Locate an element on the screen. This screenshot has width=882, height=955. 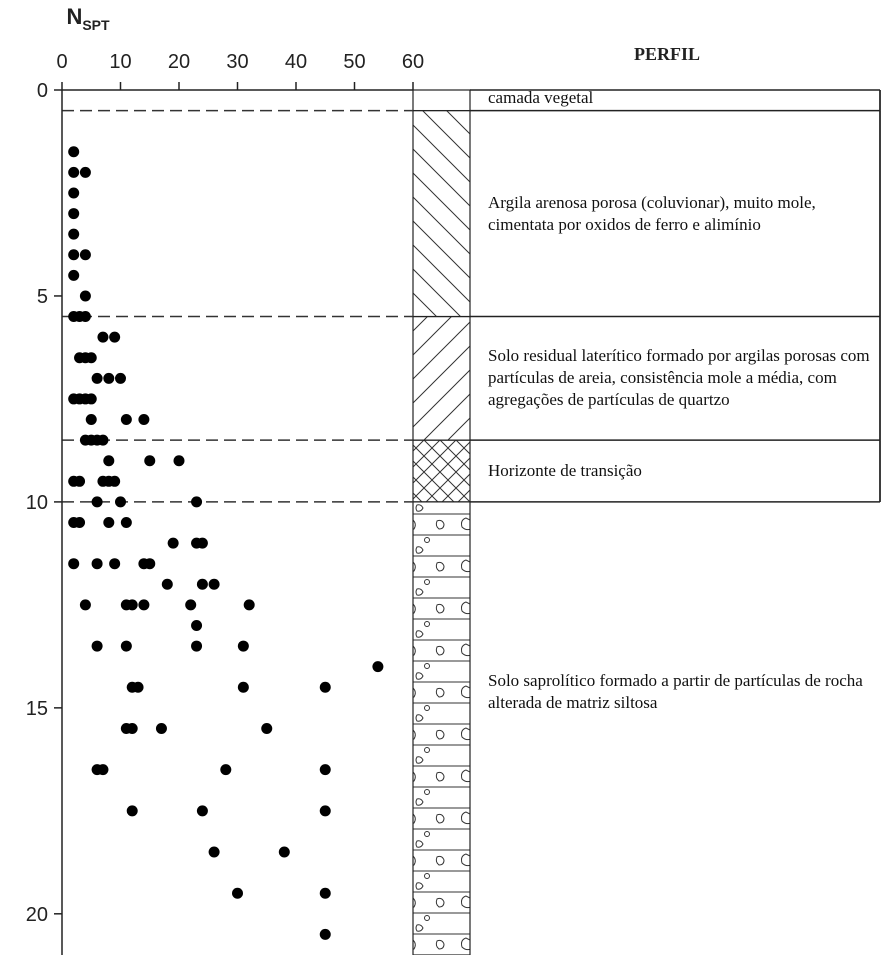
x-tick-label: 50 is located at coordinates (354, 62).